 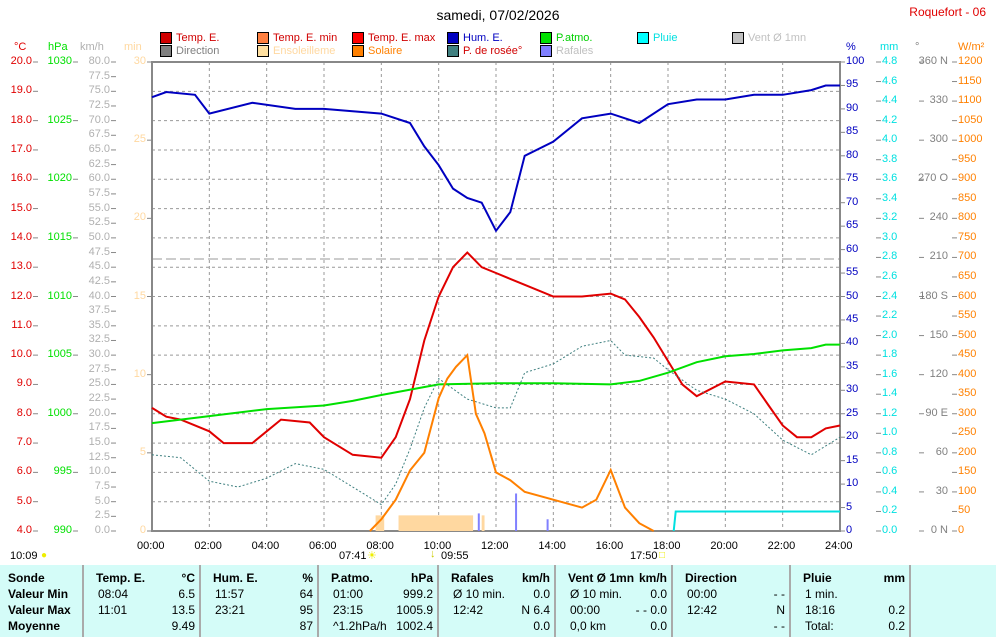 What do you see at coordinates (479, 594) in the screenshot?
I see `table-cell: Ø 10 min.` at bounding box center [479, 594].